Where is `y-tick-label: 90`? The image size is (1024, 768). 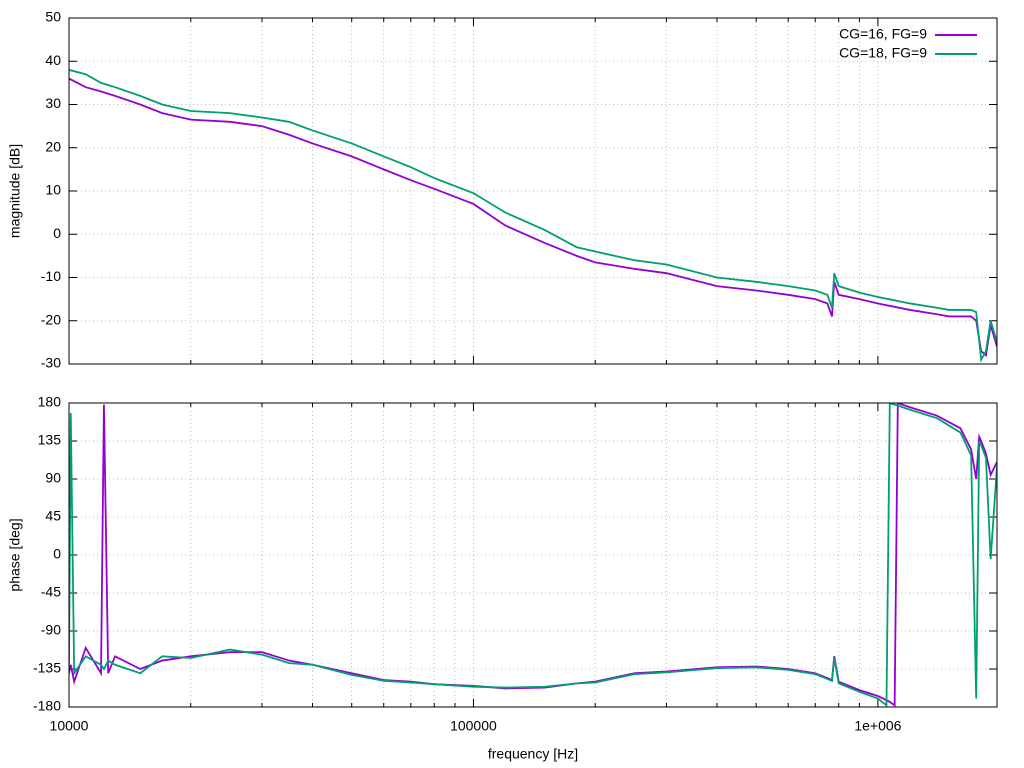 y-tick-label: 90 is located at coordinates (53, 478).